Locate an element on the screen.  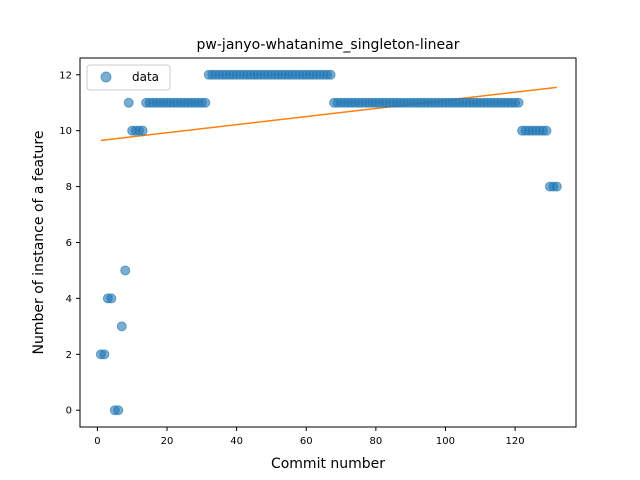
x-tick-label: 60 is located at coordinates (306, 441).